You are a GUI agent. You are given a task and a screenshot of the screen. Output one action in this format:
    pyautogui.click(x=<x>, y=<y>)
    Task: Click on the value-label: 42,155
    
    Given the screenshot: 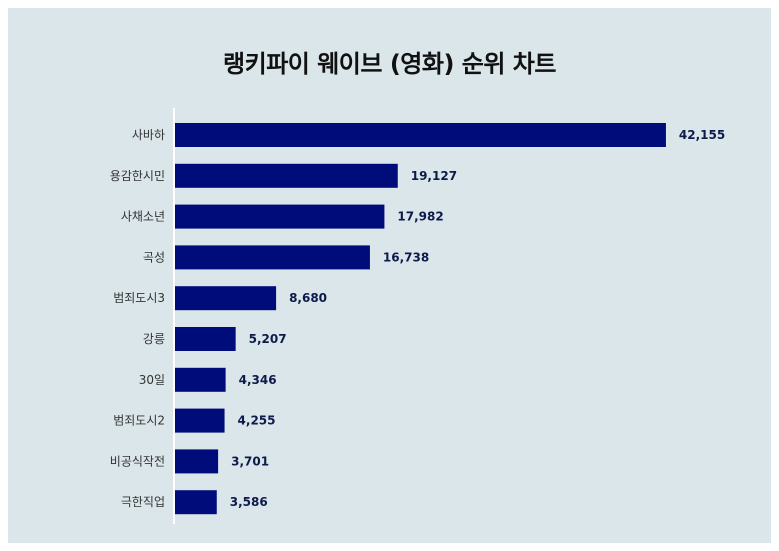 What is the action you would take?
    pyautogui.click(x=702, y=135)
    